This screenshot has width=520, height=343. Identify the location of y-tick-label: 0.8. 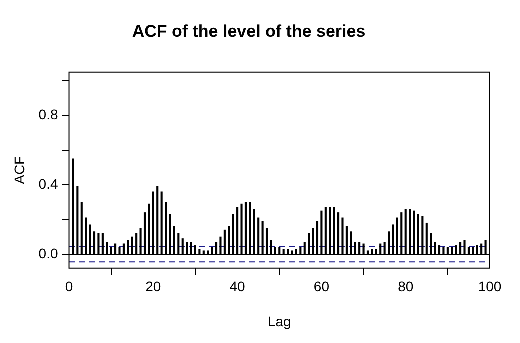
(48, 114).